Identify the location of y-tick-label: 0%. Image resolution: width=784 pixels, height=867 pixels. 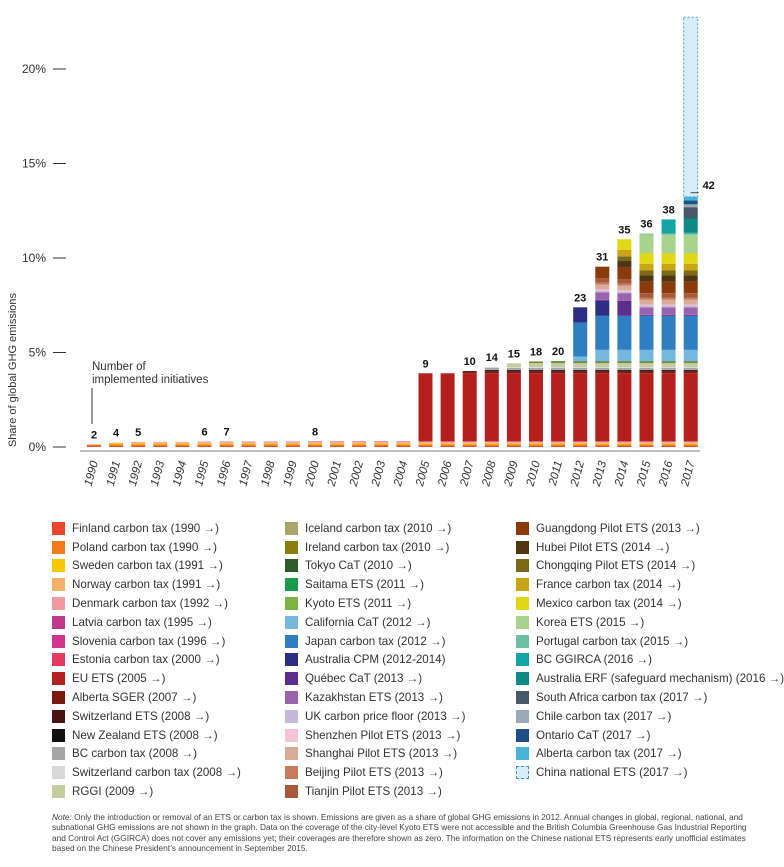
(38, 447).